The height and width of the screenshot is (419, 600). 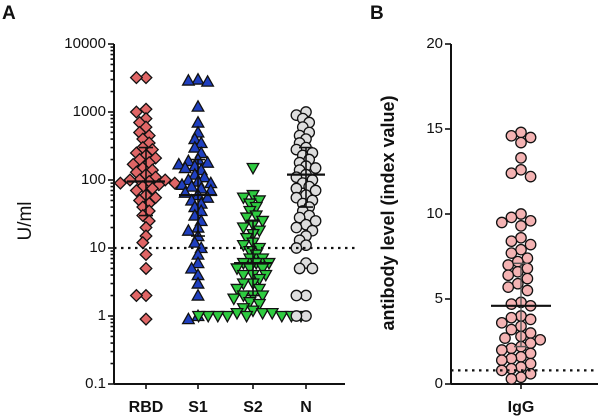 I want to click on panel-a-letter: A, so click(x=9, y=13).